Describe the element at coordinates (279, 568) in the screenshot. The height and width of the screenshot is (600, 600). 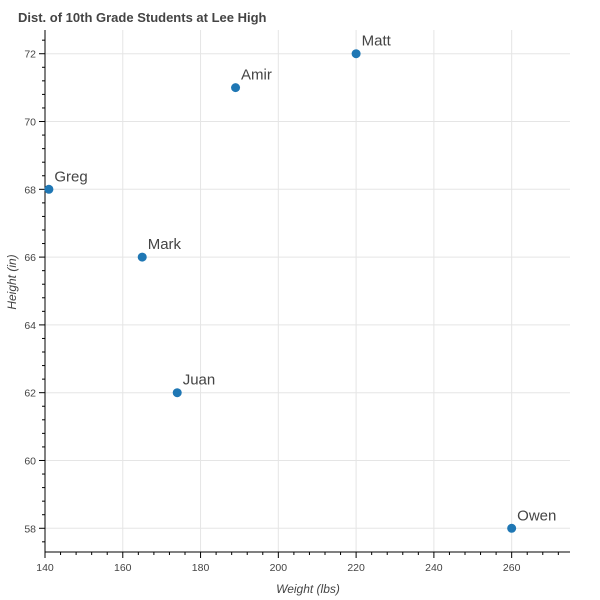
I see `x-tick-label: 200` at that location.